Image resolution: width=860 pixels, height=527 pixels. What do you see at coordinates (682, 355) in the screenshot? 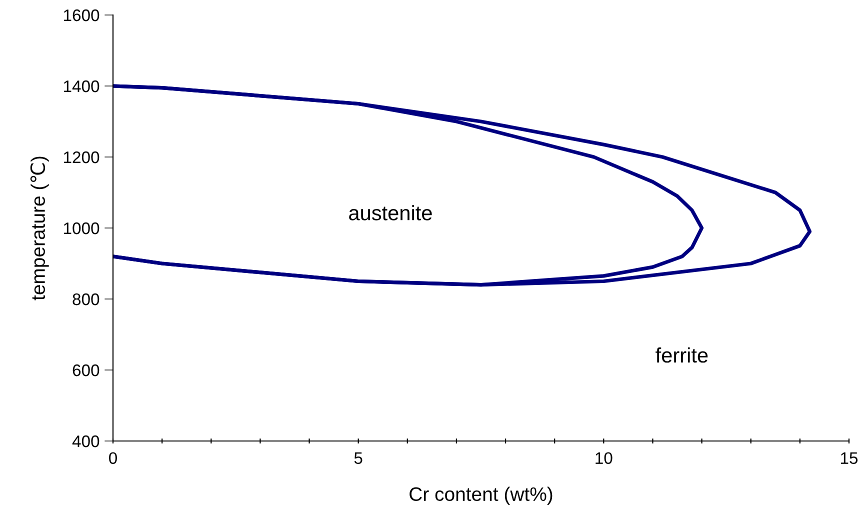
I see `annotation: ferrite` at bounding box center [682, 355].